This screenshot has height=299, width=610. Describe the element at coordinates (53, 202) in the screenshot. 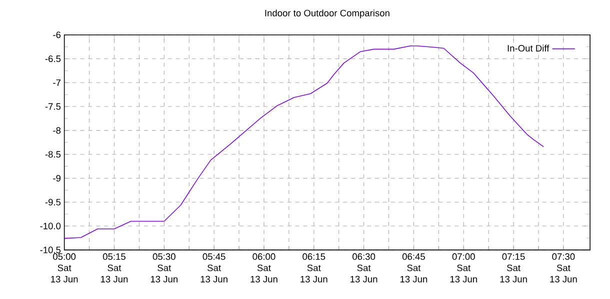

I see `y-tick-label: -9.5` at that location.